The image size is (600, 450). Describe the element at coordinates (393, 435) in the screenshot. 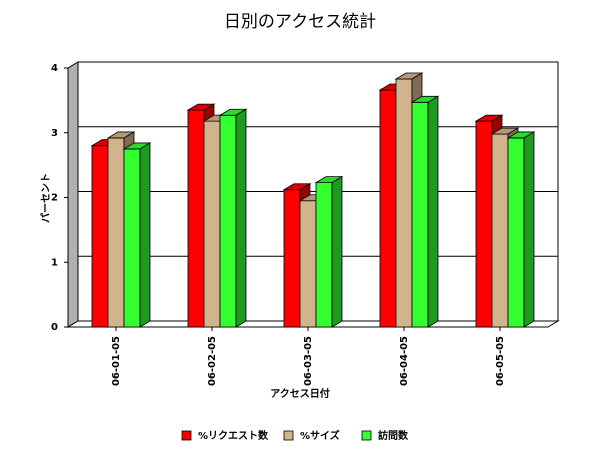

I see `legend-label: 訪問数` at that location.